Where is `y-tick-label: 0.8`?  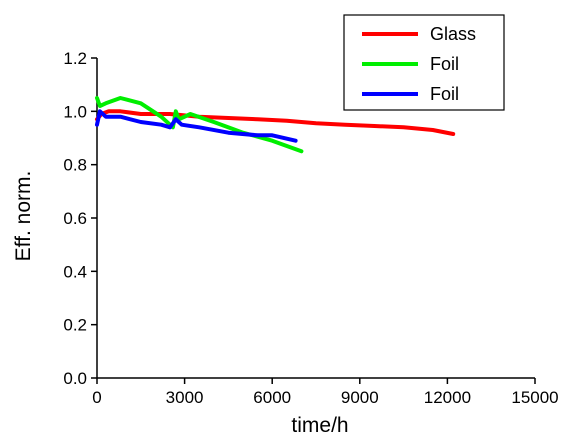 y-tick-label: 0.8 is located at coordinates (75, 165).